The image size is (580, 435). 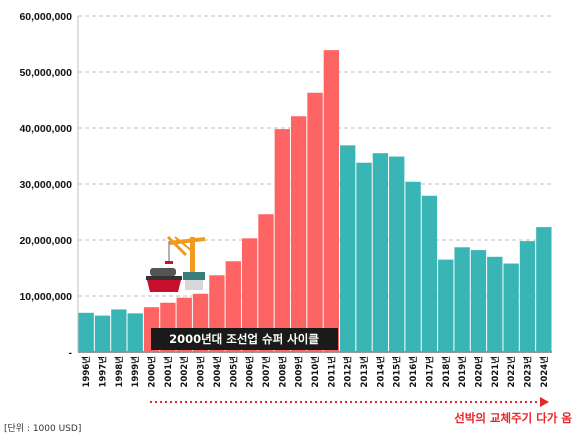 What do you see at coordinates (152, 372) in the screenshot?
I see `x-tick-label: 2000년` at bounding box center [152, 372].